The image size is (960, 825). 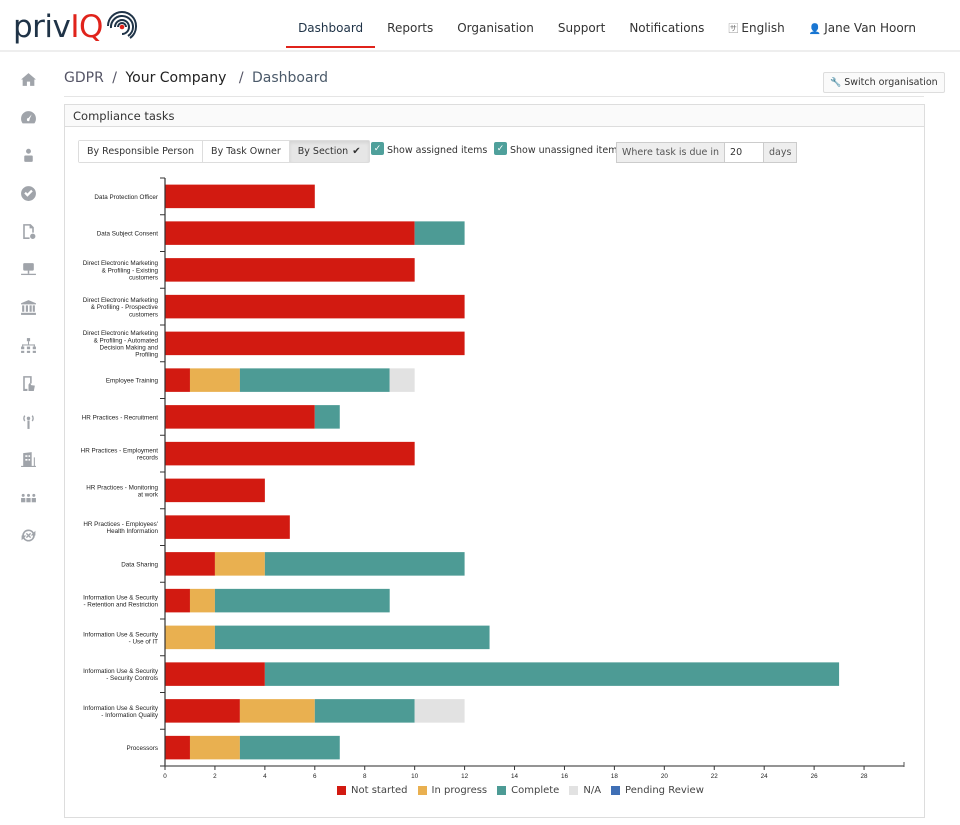 I want to click on nav-organisation: Organisation, so click(x=495, y=28).